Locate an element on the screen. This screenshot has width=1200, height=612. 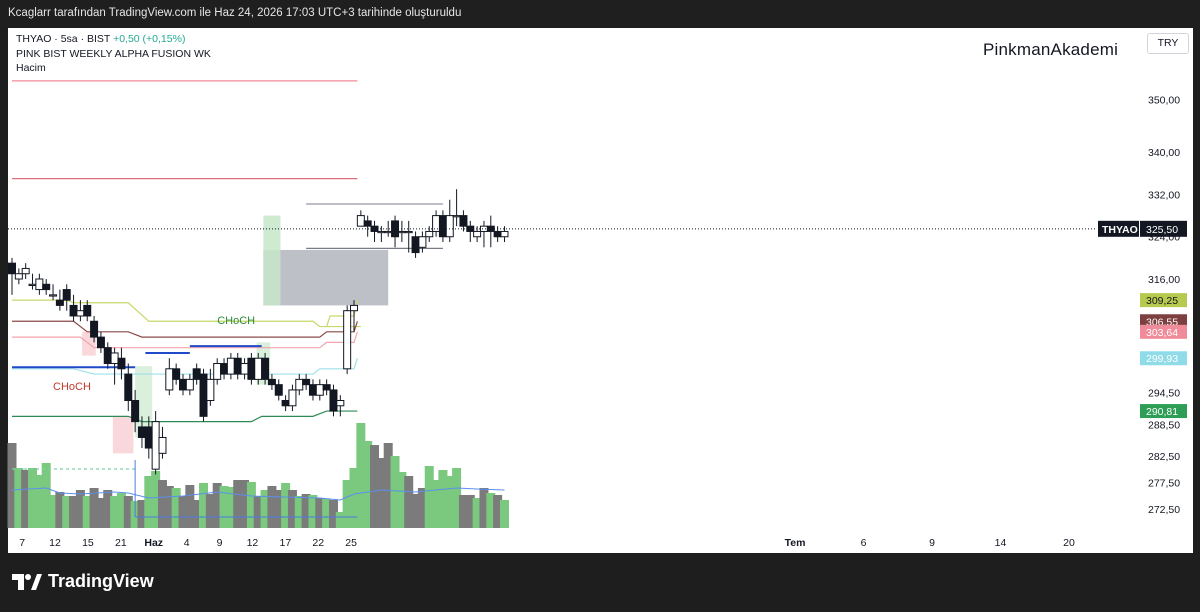
tradingview-logo: TradingView is located at coordinates (83, 581).